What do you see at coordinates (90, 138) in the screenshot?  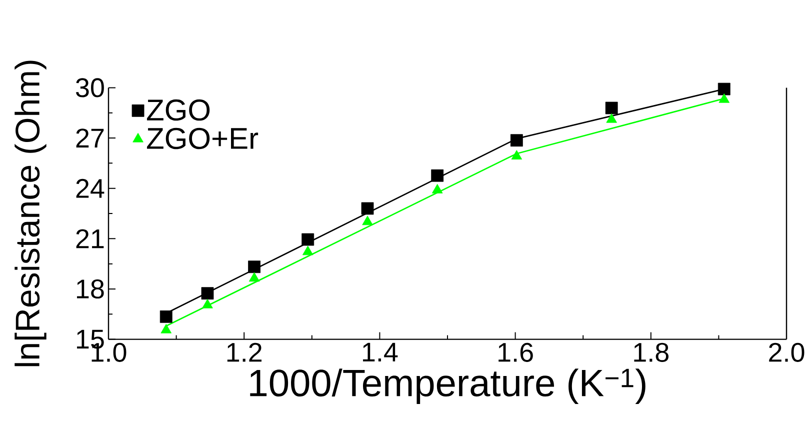 I see `y-tick-label: 27` at bounding box center [90, 138].